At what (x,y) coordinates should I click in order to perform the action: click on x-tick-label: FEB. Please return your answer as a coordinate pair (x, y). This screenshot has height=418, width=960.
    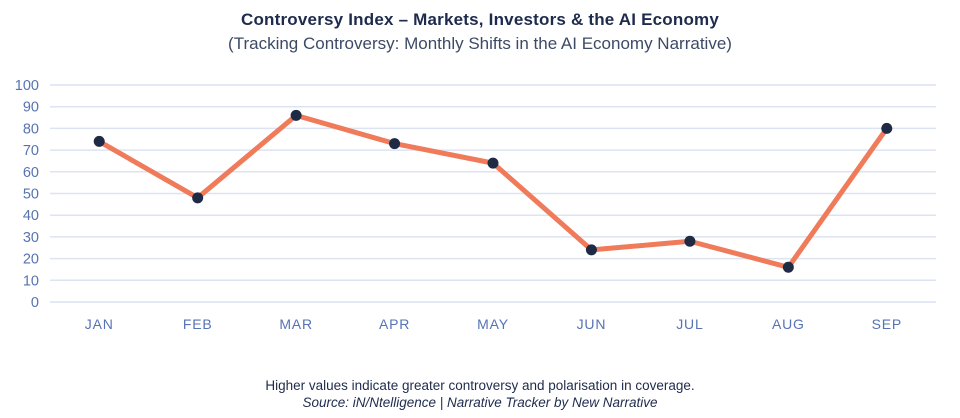
    Looking at the image, I should click on (198, 324).